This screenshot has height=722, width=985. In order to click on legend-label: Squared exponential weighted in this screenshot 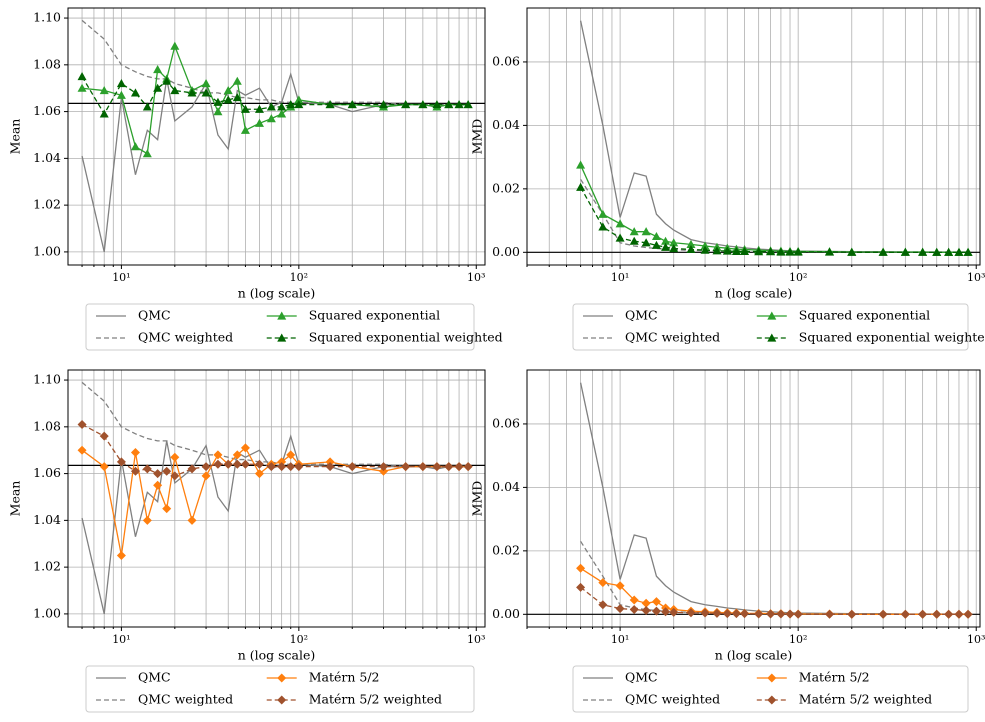, I will do `click(406, 337)`.